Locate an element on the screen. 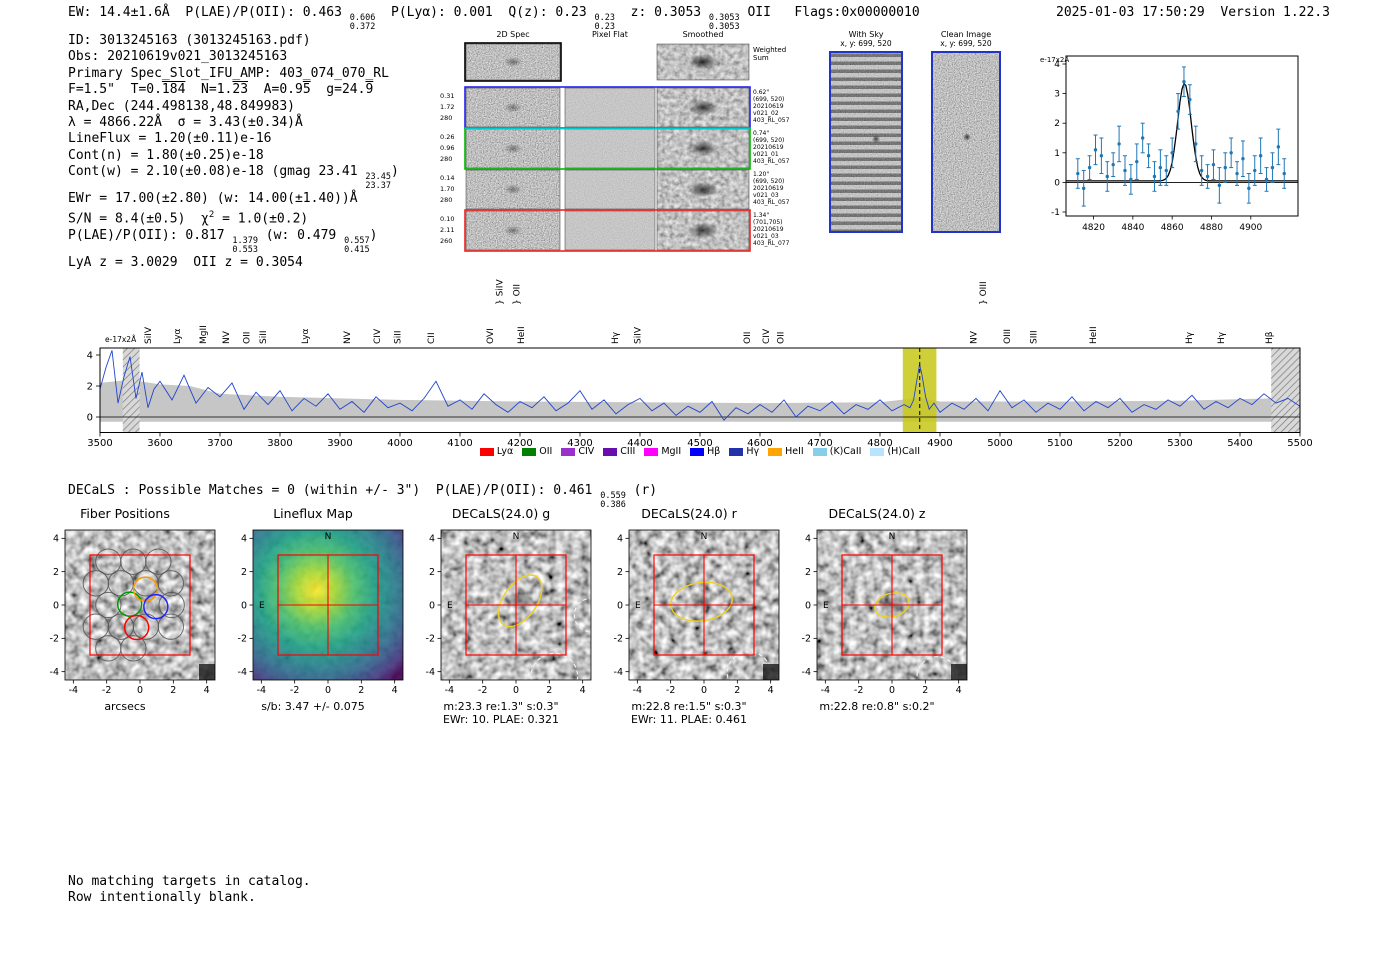 Image resolution: width=1400 pixels, height=953 pixels. hi-lo-interval: 0.559 0.386 is located at coordinates (613, 500).